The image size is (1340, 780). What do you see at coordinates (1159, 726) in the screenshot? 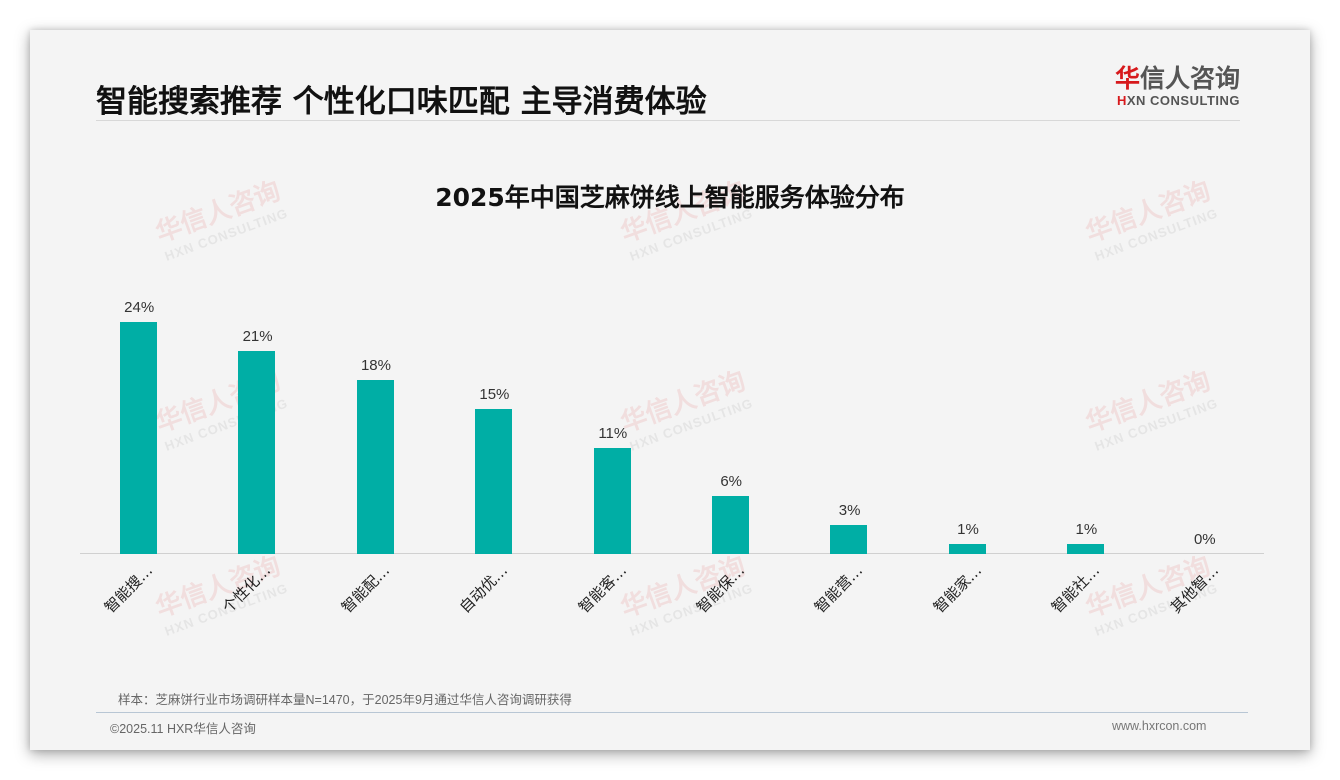
I see `website-link: www.hxrcon.com` at bounding box center [1159, 726].